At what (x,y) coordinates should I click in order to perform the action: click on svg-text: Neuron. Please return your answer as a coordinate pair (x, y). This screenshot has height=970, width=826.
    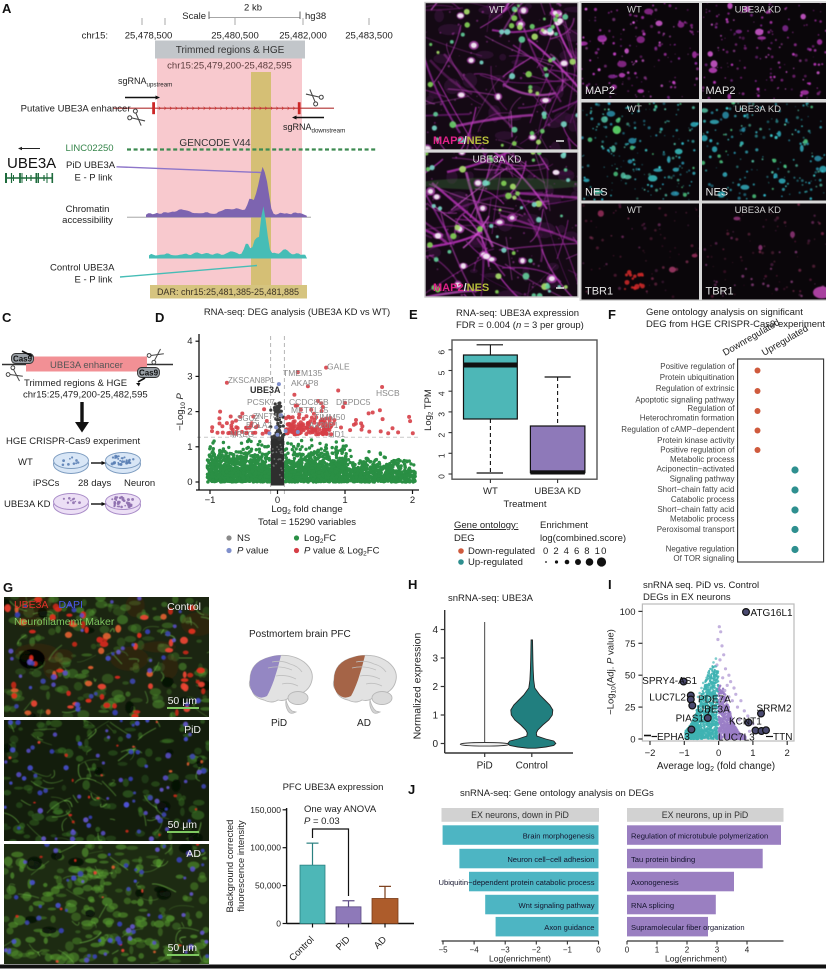
    Looking at the image, I should click on (139, 483).